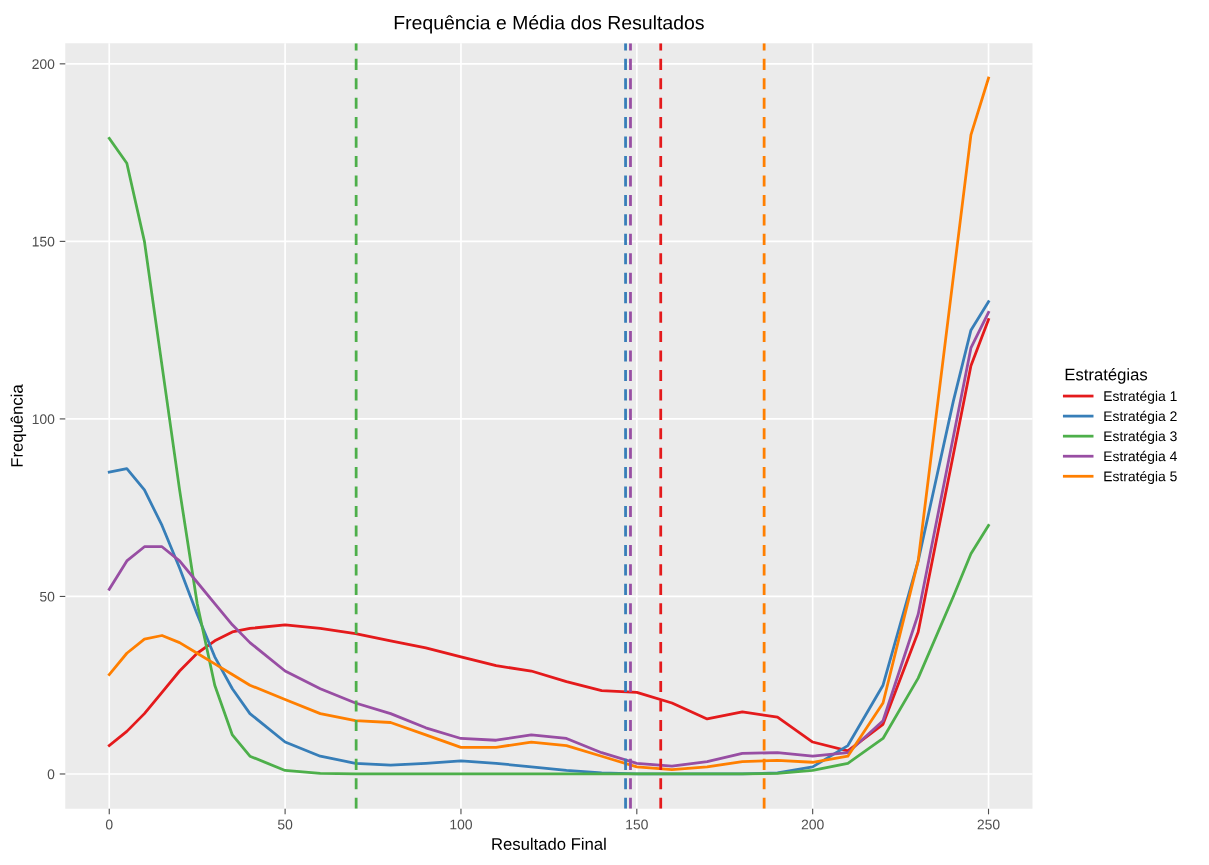  I want to click on y-tick-label: 150, so click(43, 241).